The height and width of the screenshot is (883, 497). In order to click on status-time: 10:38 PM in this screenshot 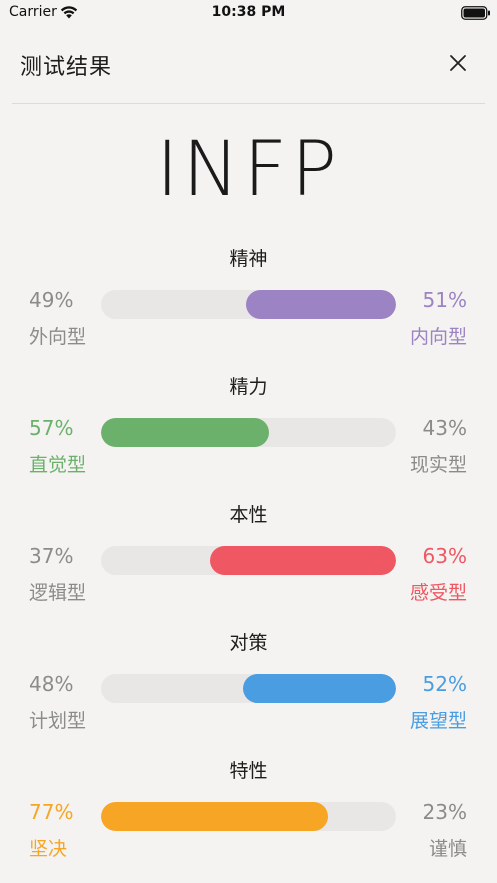, I will do `click(248, 12)`.